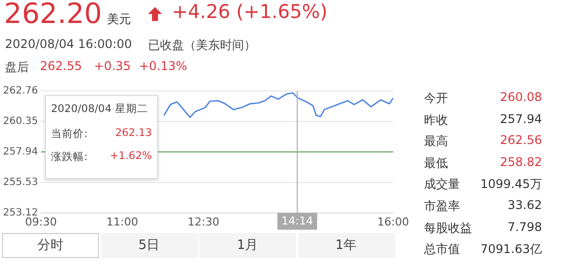 The width and height of the screenshot is (569, 273). What do you see at coordinates (69, 134) in the screenshot?
I see `annotation: 当前价:` at bounding box center [69, 134].